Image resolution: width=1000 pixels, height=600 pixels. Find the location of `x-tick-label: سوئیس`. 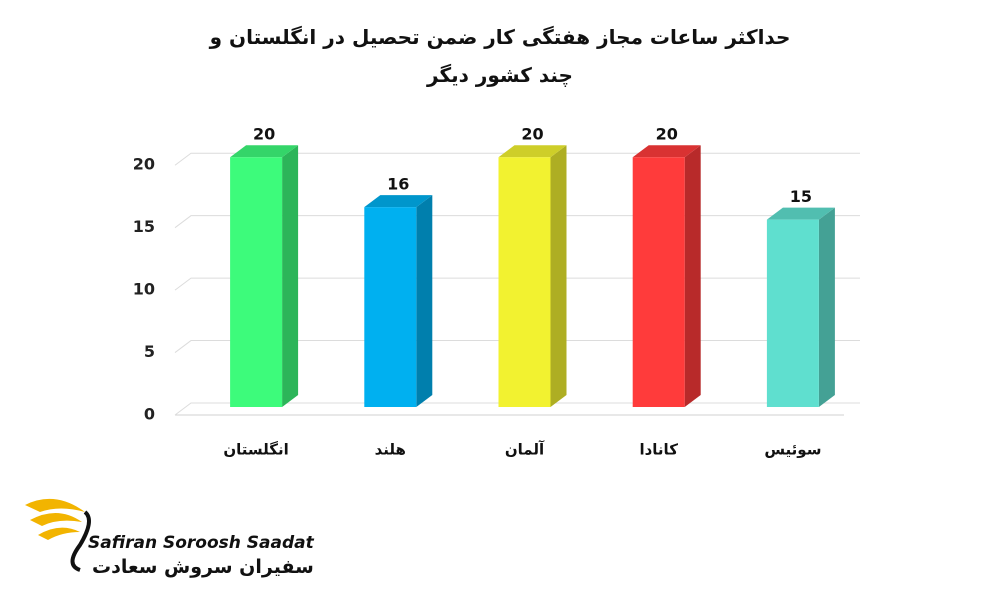

x-tick-label: سوئیس is located at coordinates (792, 450).